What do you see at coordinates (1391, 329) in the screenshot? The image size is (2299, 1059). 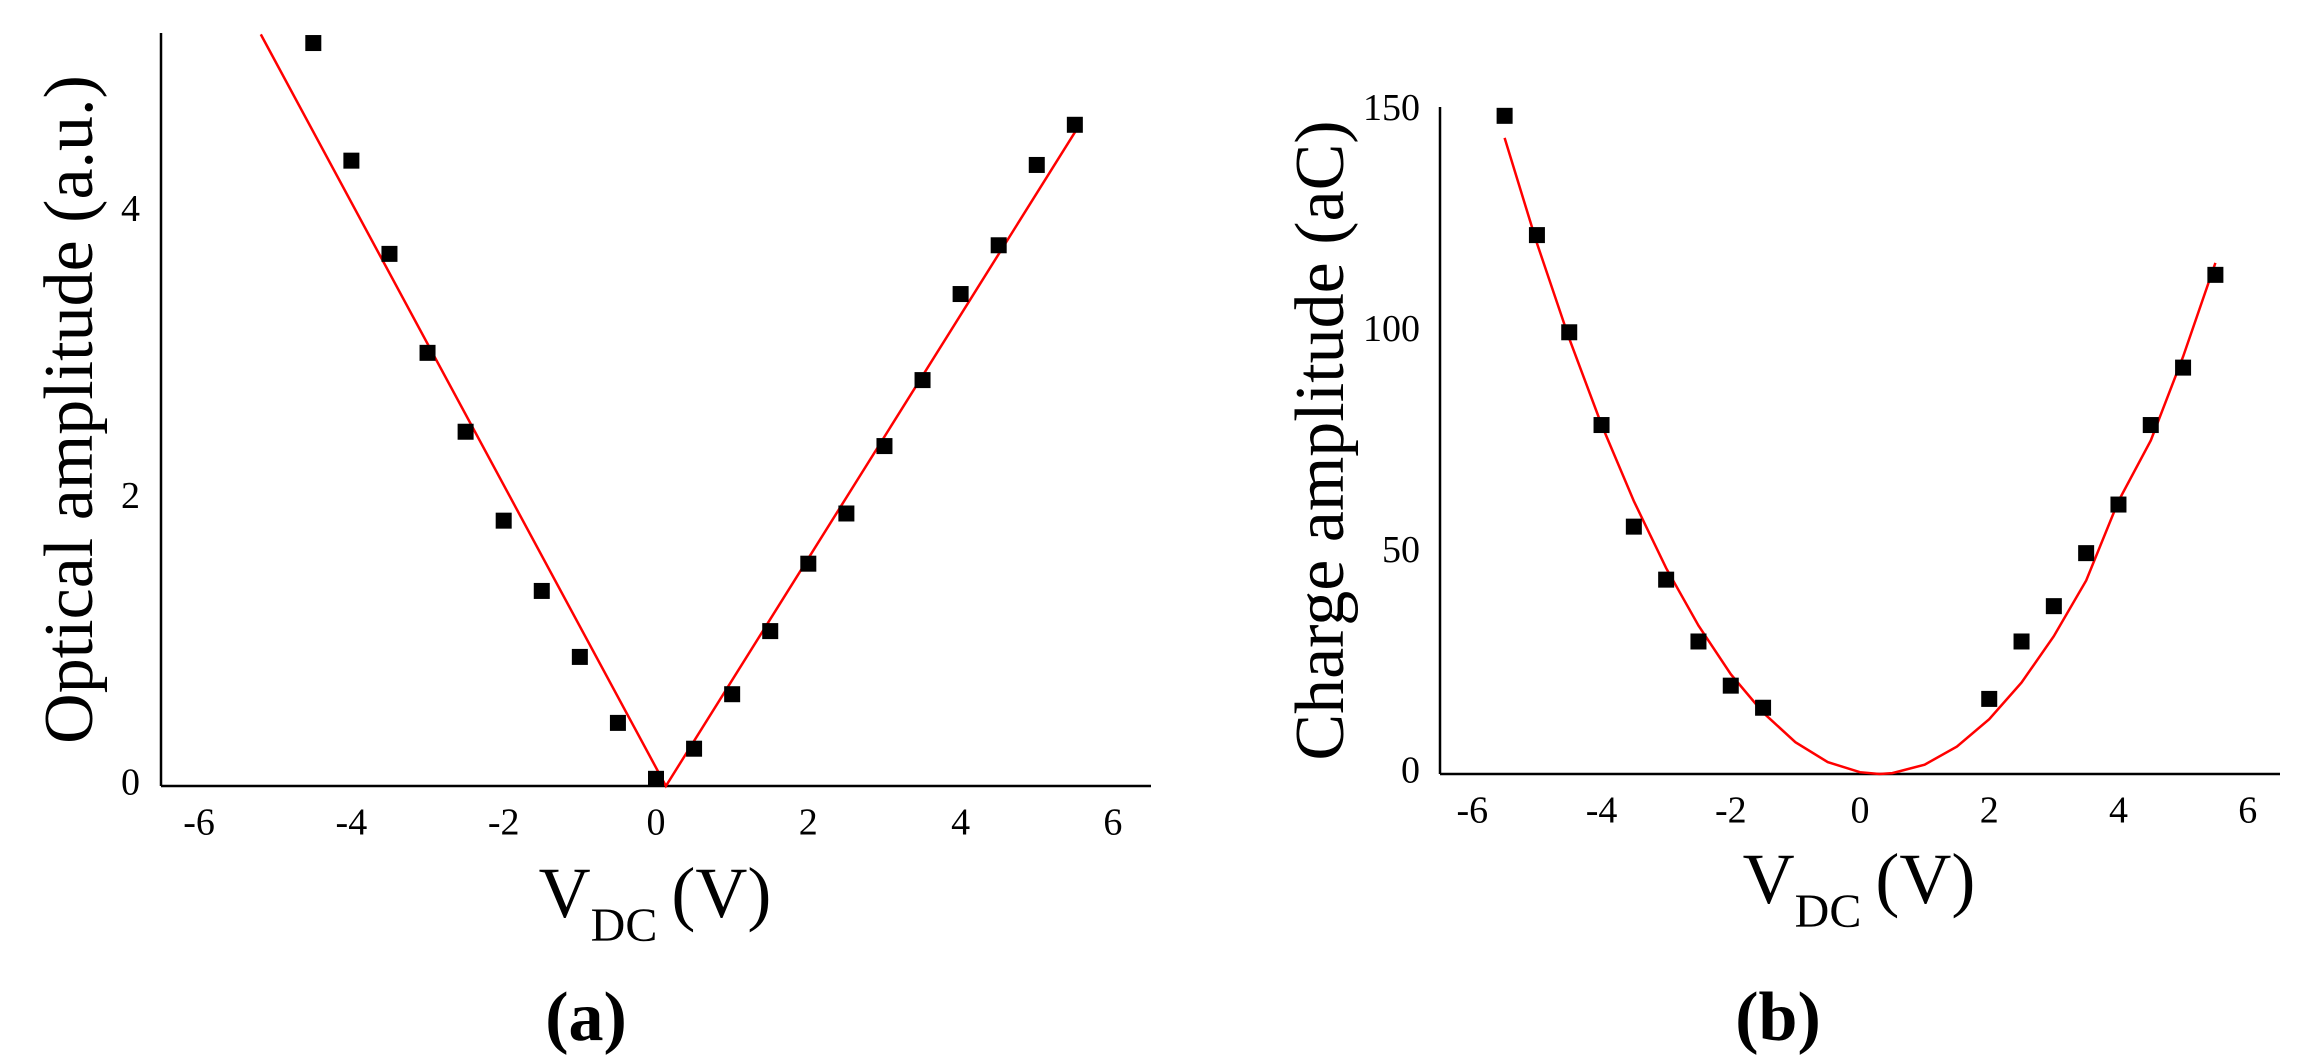 I see `y-tick-label: 100` at bounding box center [1391, 329].